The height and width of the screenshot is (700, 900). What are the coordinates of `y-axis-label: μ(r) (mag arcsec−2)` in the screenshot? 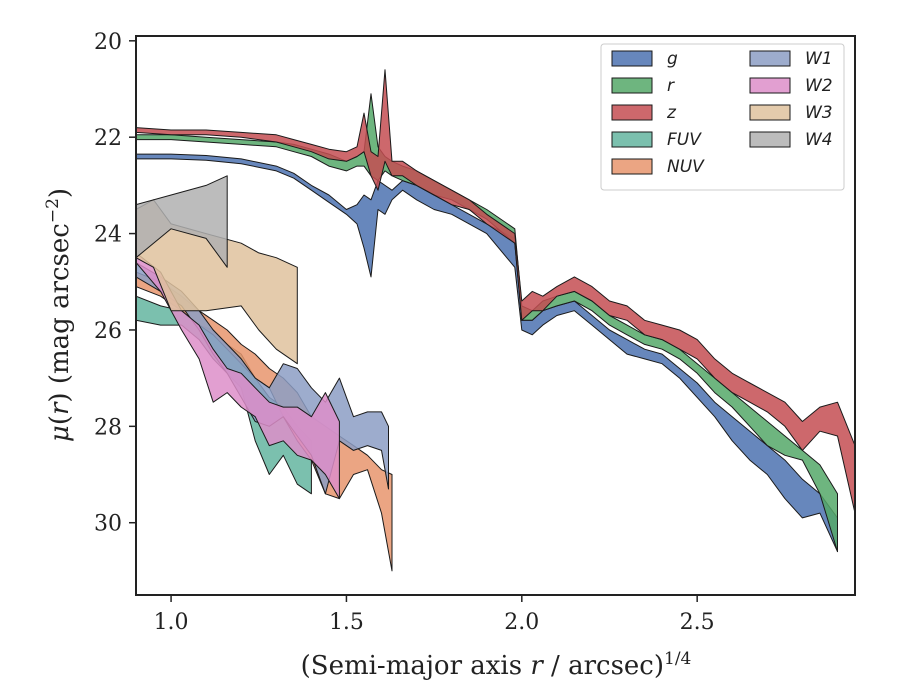 It's located at (59, 315).